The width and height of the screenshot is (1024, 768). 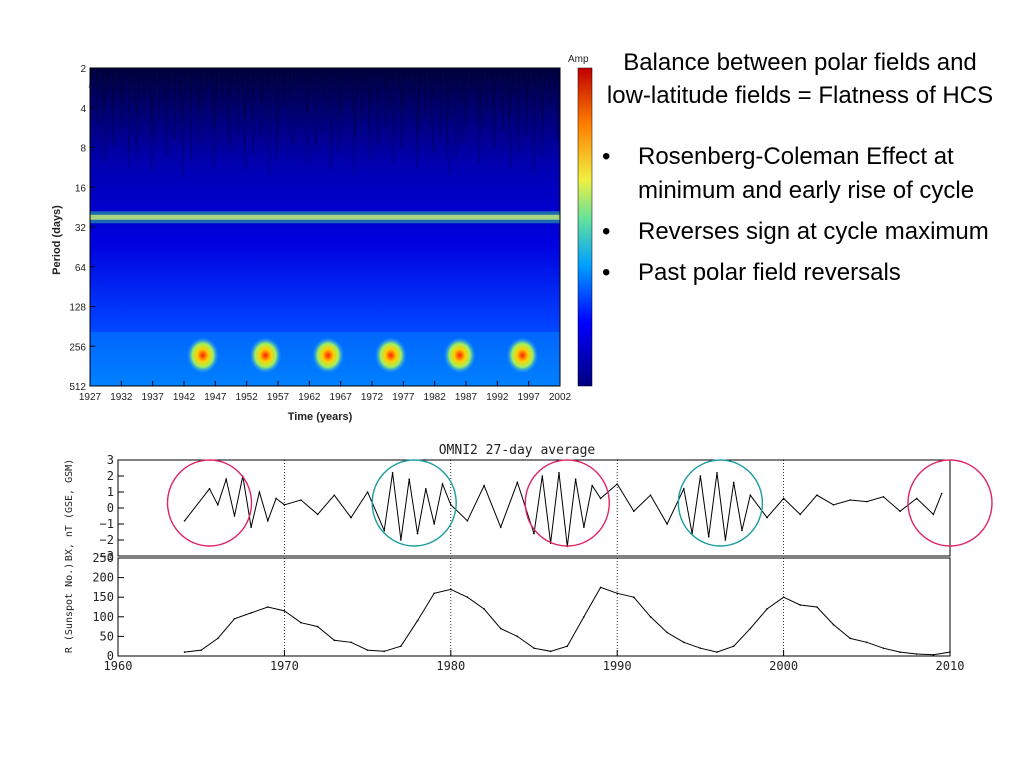 What do you see at coordinates (69, 608) in the screenshot?
I see `sunspot-y-axis-label: R (Sunspot No.)` at bounding box center [69, 608].